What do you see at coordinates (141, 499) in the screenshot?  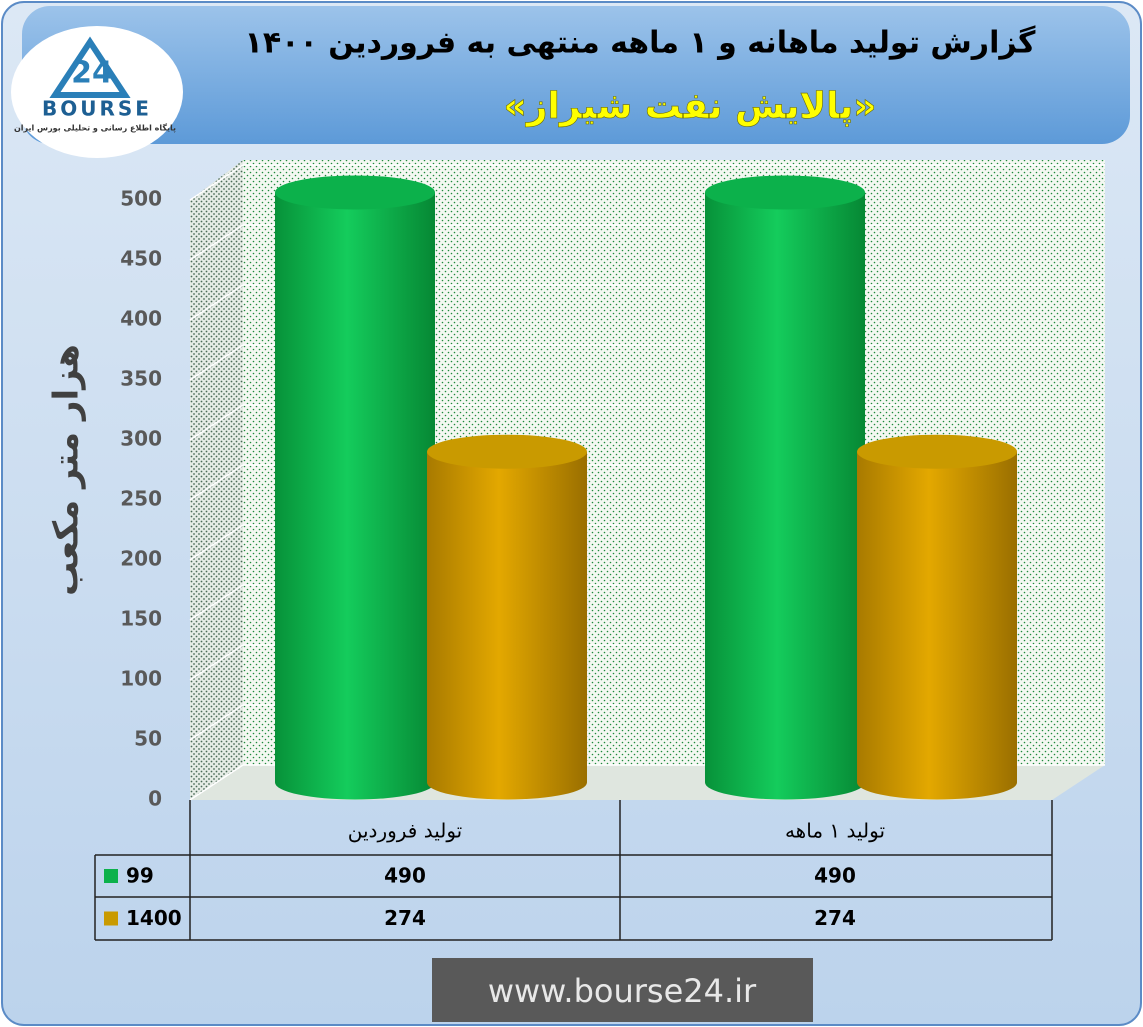 I see `y-tick-label: 250` at bounding box center [141, 499].